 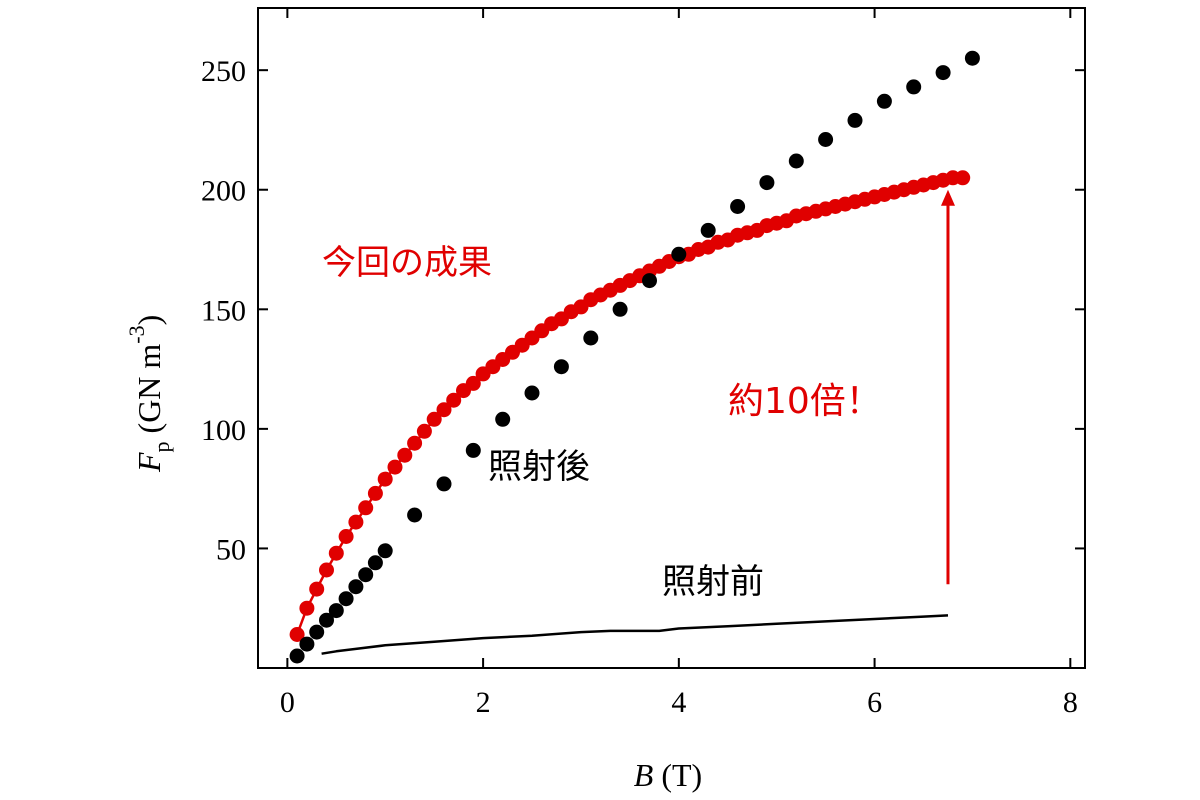 What do you see at coordinates (223, 71) in the screenshot?
I see `y-tick-label: 250` at bounding box center [223, 71].